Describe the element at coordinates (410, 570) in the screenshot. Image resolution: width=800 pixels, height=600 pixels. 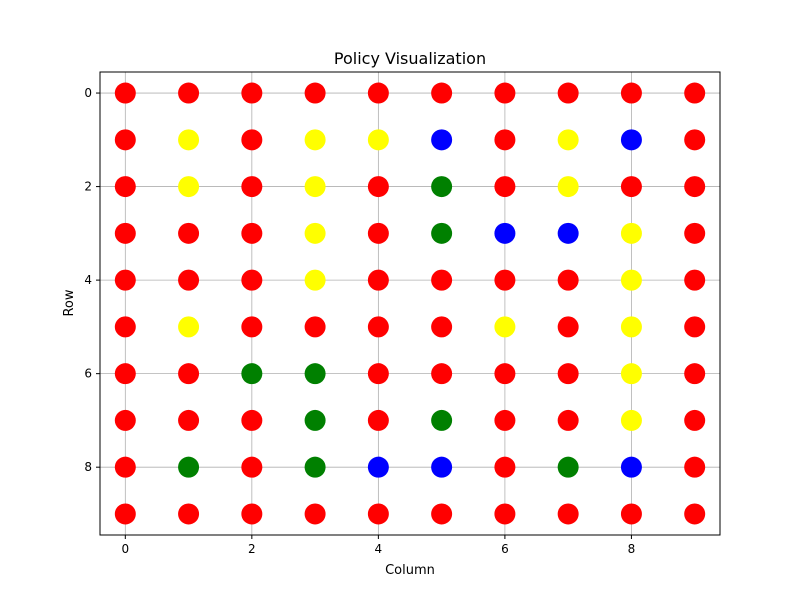
I see `x-axis-label: Column` at that location.